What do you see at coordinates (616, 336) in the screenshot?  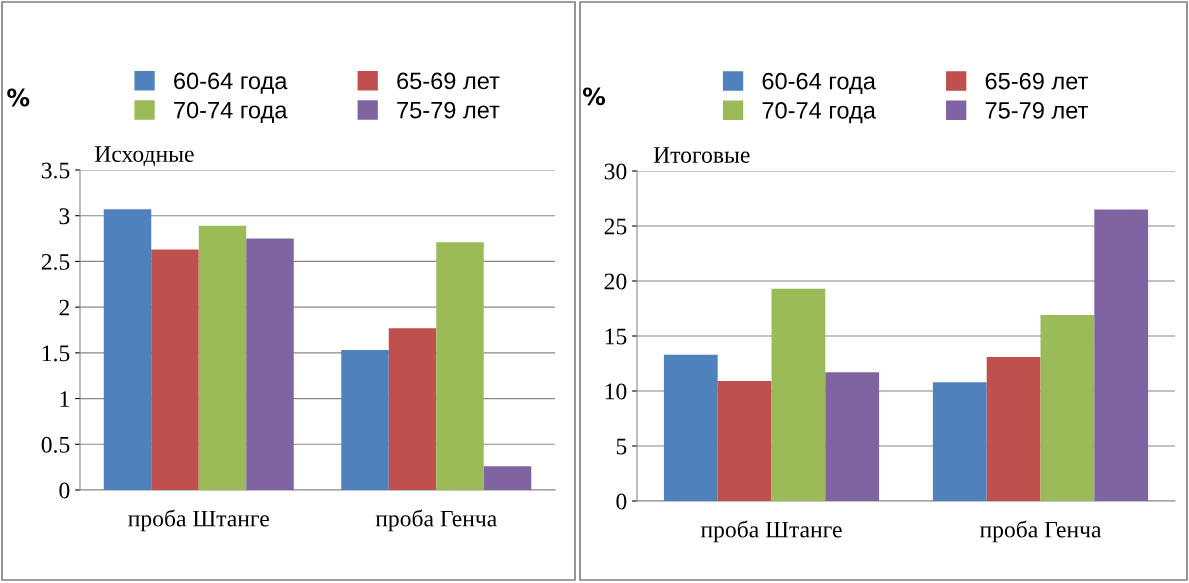 I see `y-tick-label: 15` at bounding box center [616, 336].